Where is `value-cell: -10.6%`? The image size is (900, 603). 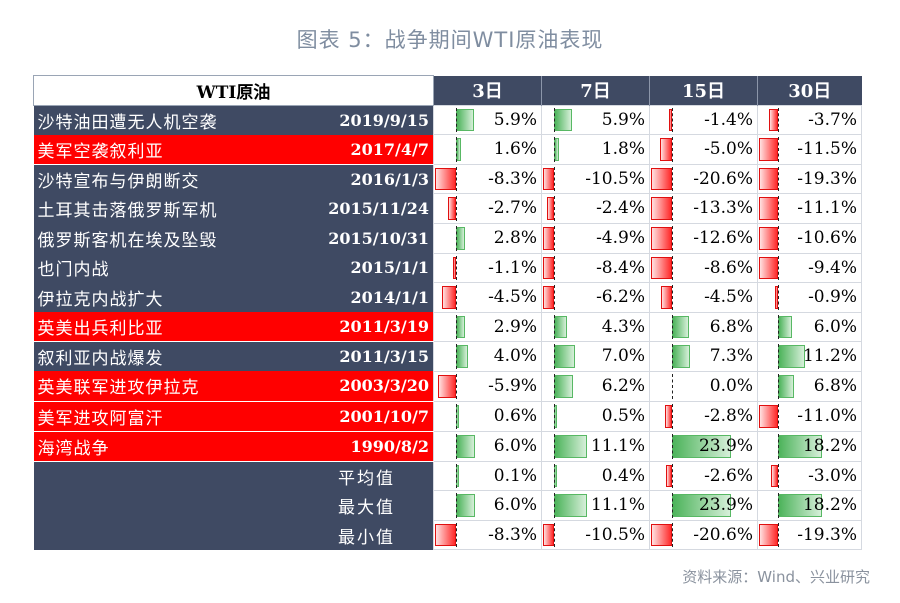
value-cell: -10.6% is located at coordinates (809, 238).